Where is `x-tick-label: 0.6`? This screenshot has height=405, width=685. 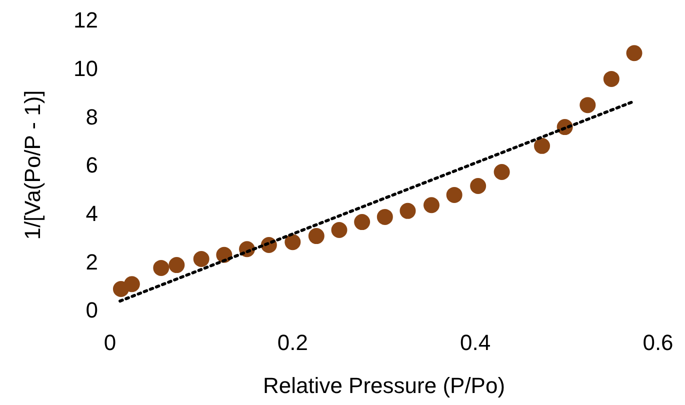 x-tick-label: 0.6 is located at coordinates (658, 342).